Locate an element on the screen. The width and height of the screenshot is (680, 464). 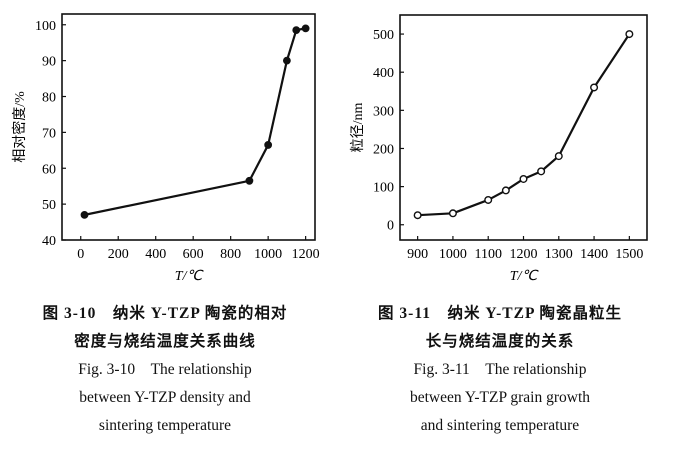
x-tick-label: 1500 is located at coordinates (629, 254).